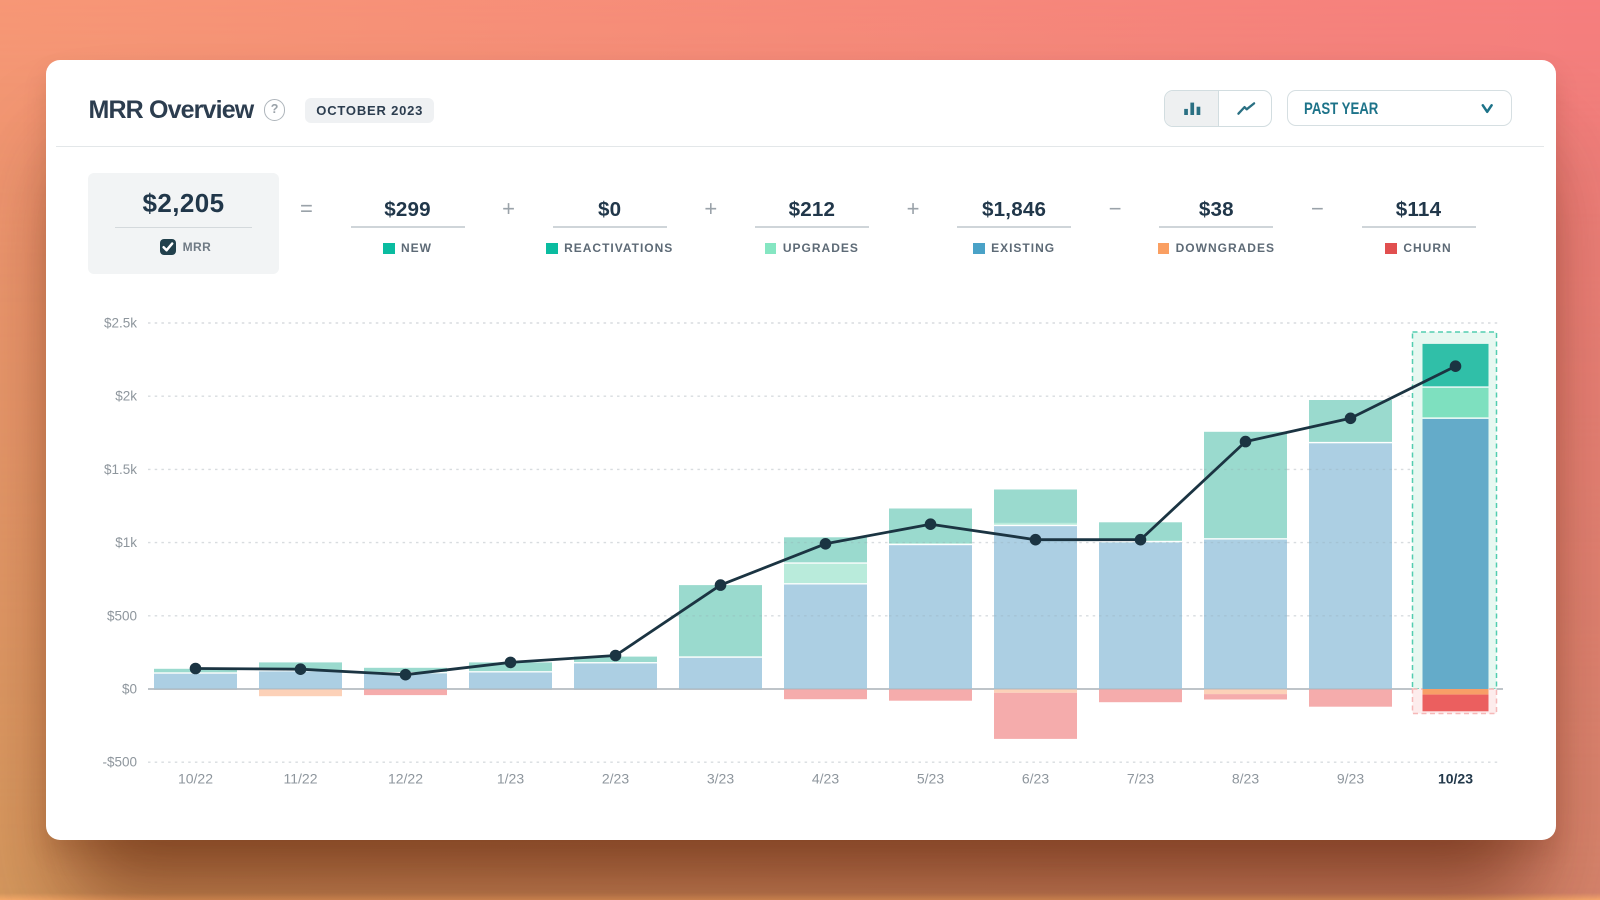  I want to click on svg-text: 4/23, so click(825, 779).